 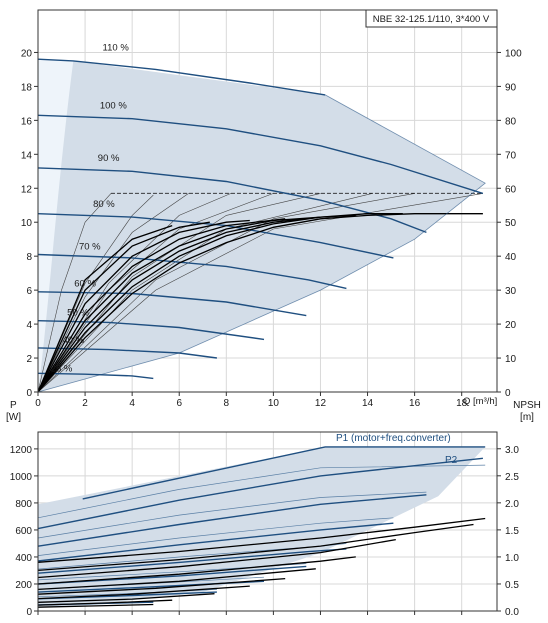 What do you see at coordinates (104, 204) in the screenshot?
I see `speed-label: 80 %` at bounding box center [104, 204].